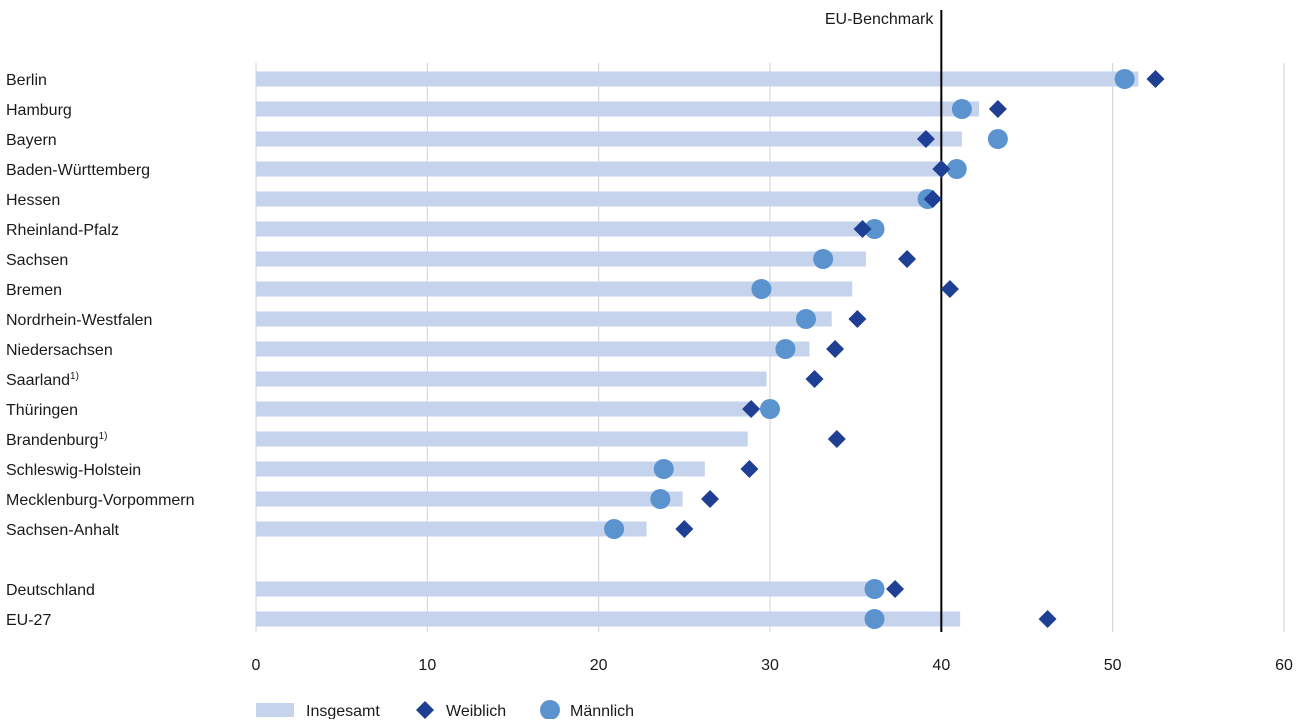 The width and height of the screenshot is (1309, 724). Describe the element at coordinates (63, 530) in the screenshot. I see `category-label-sachsen-anhalt: Sachsen-Anhalt` at that location.